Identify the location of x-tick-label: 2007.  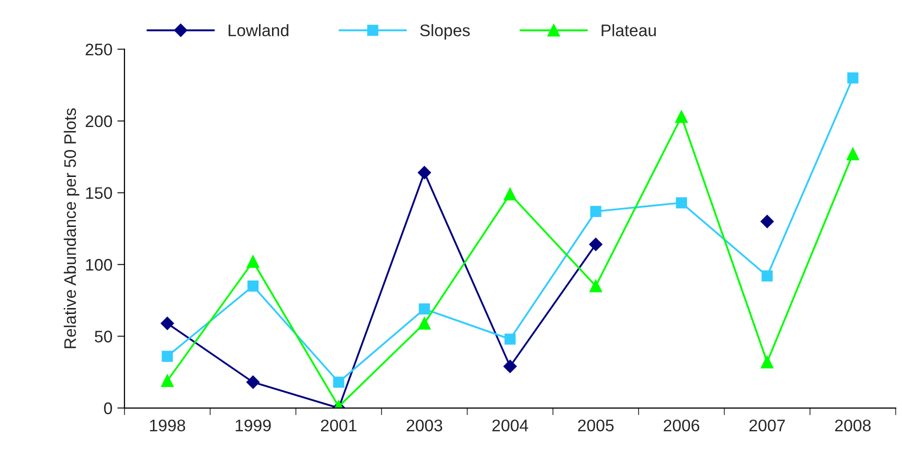
(767, 426).